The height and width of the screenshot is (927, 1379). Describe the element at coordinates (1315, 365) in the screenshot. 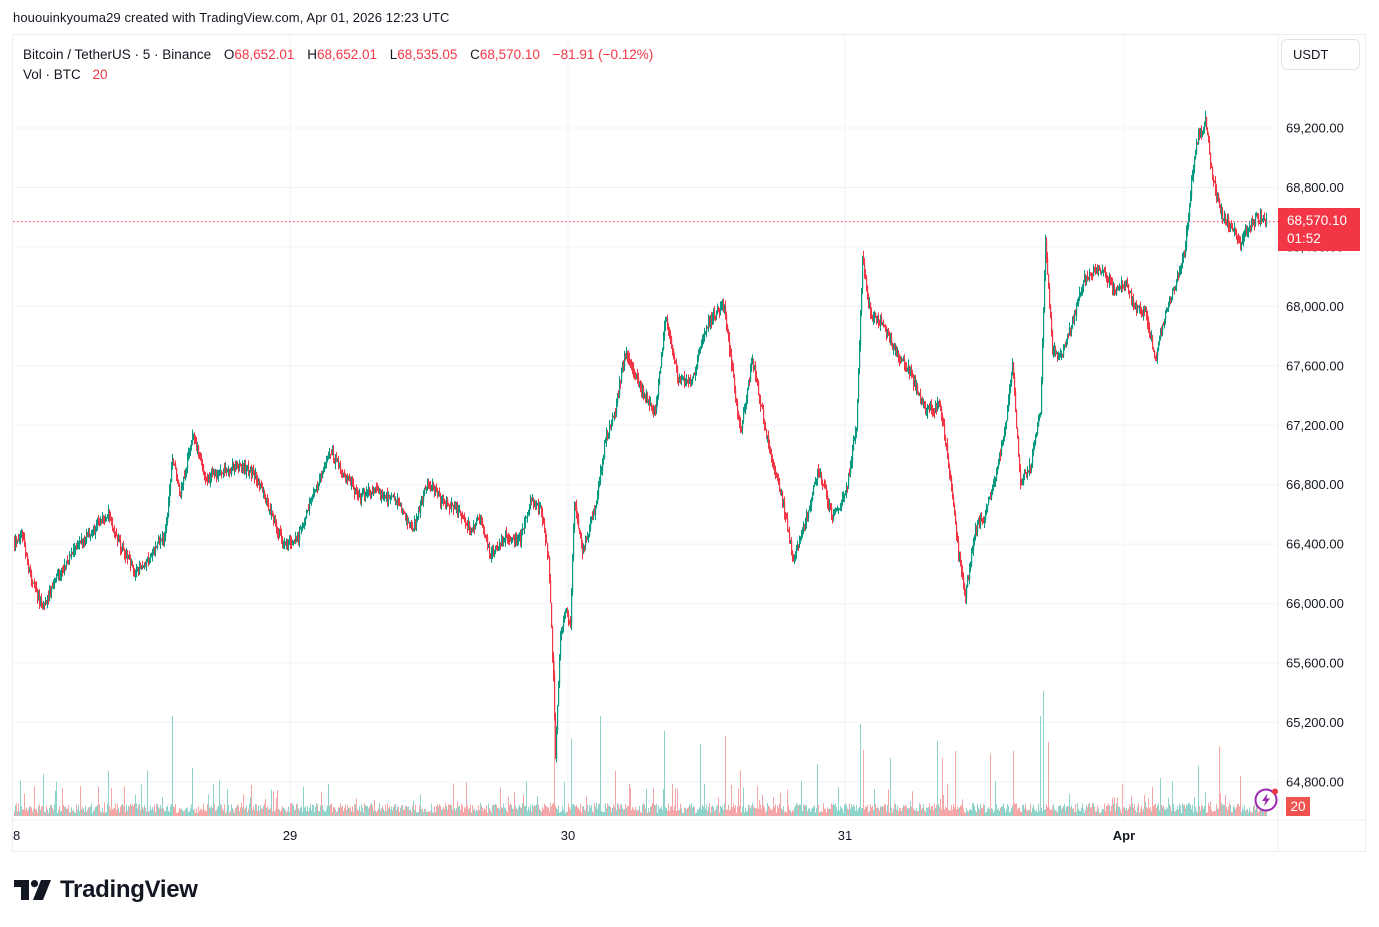

I see `price-tick-label: 67,600.00` at that location.